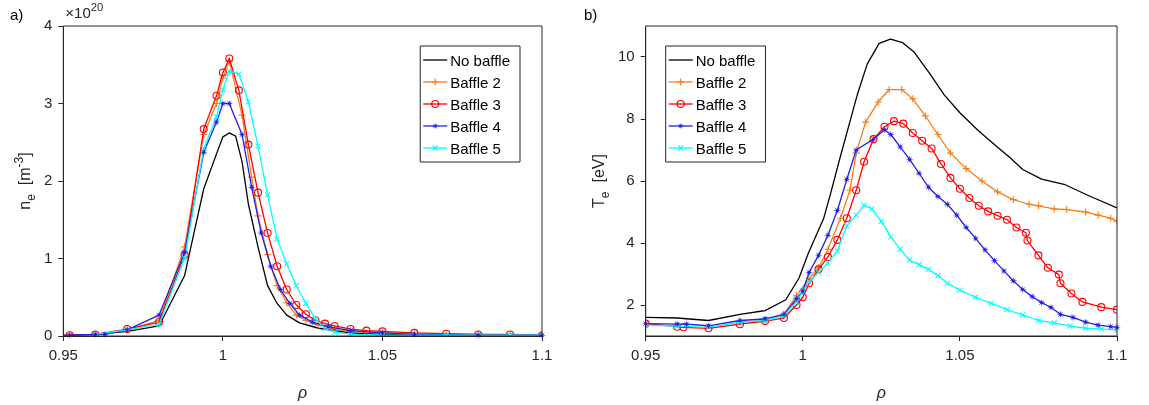 The image size is (1149, 405). I want to click on y-axis-title: ne [m-3], so click(24, 181).